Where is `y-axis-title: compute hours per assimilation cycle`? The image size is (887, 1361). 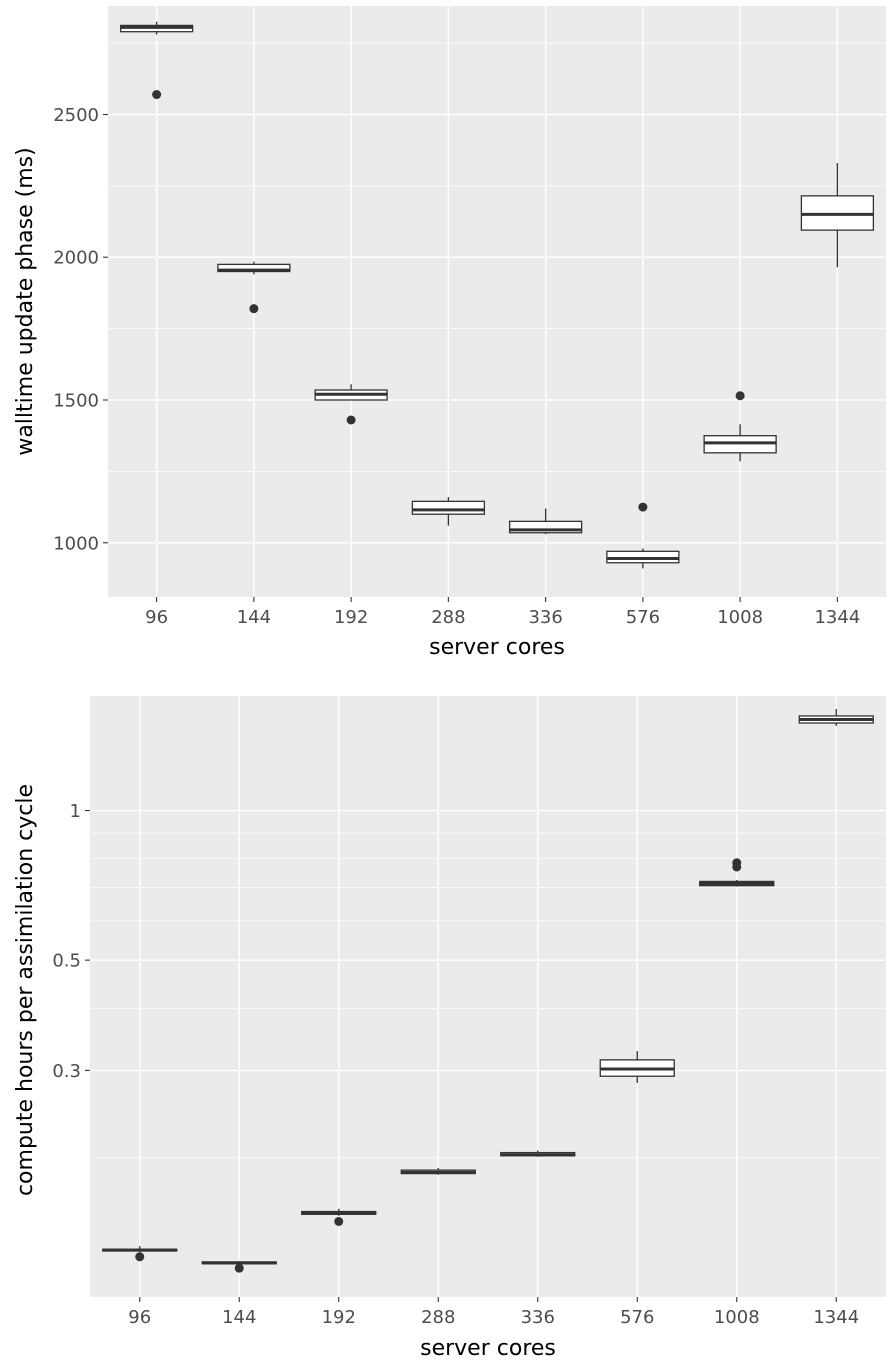 y-axis-title: compute hours per assimilation cycle is located at coordinates (25, 990).